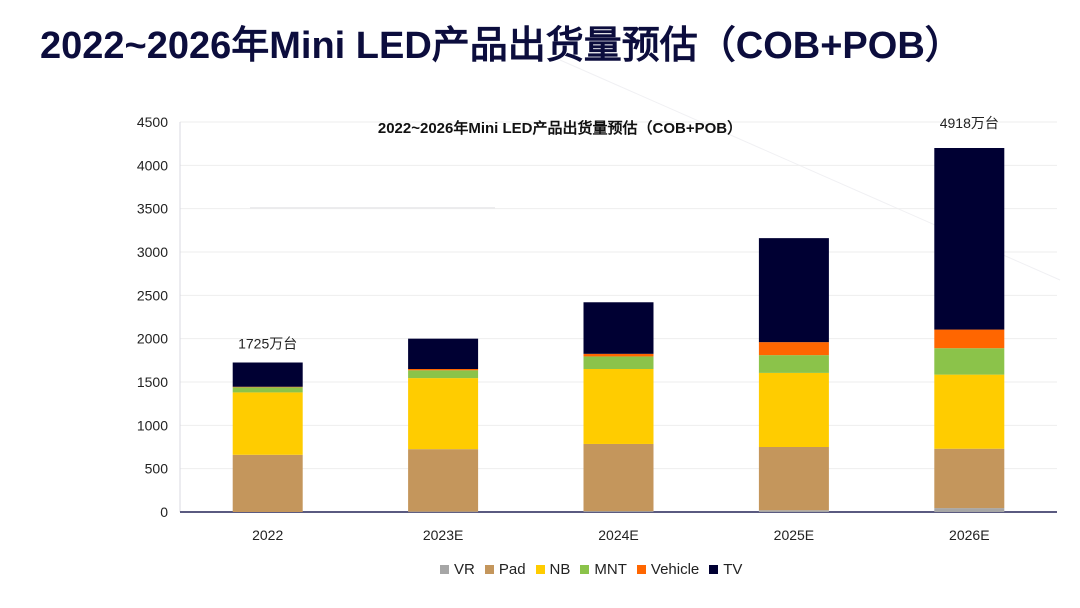  I want to click on x-tick-label: 2024E, so click(618, 535).